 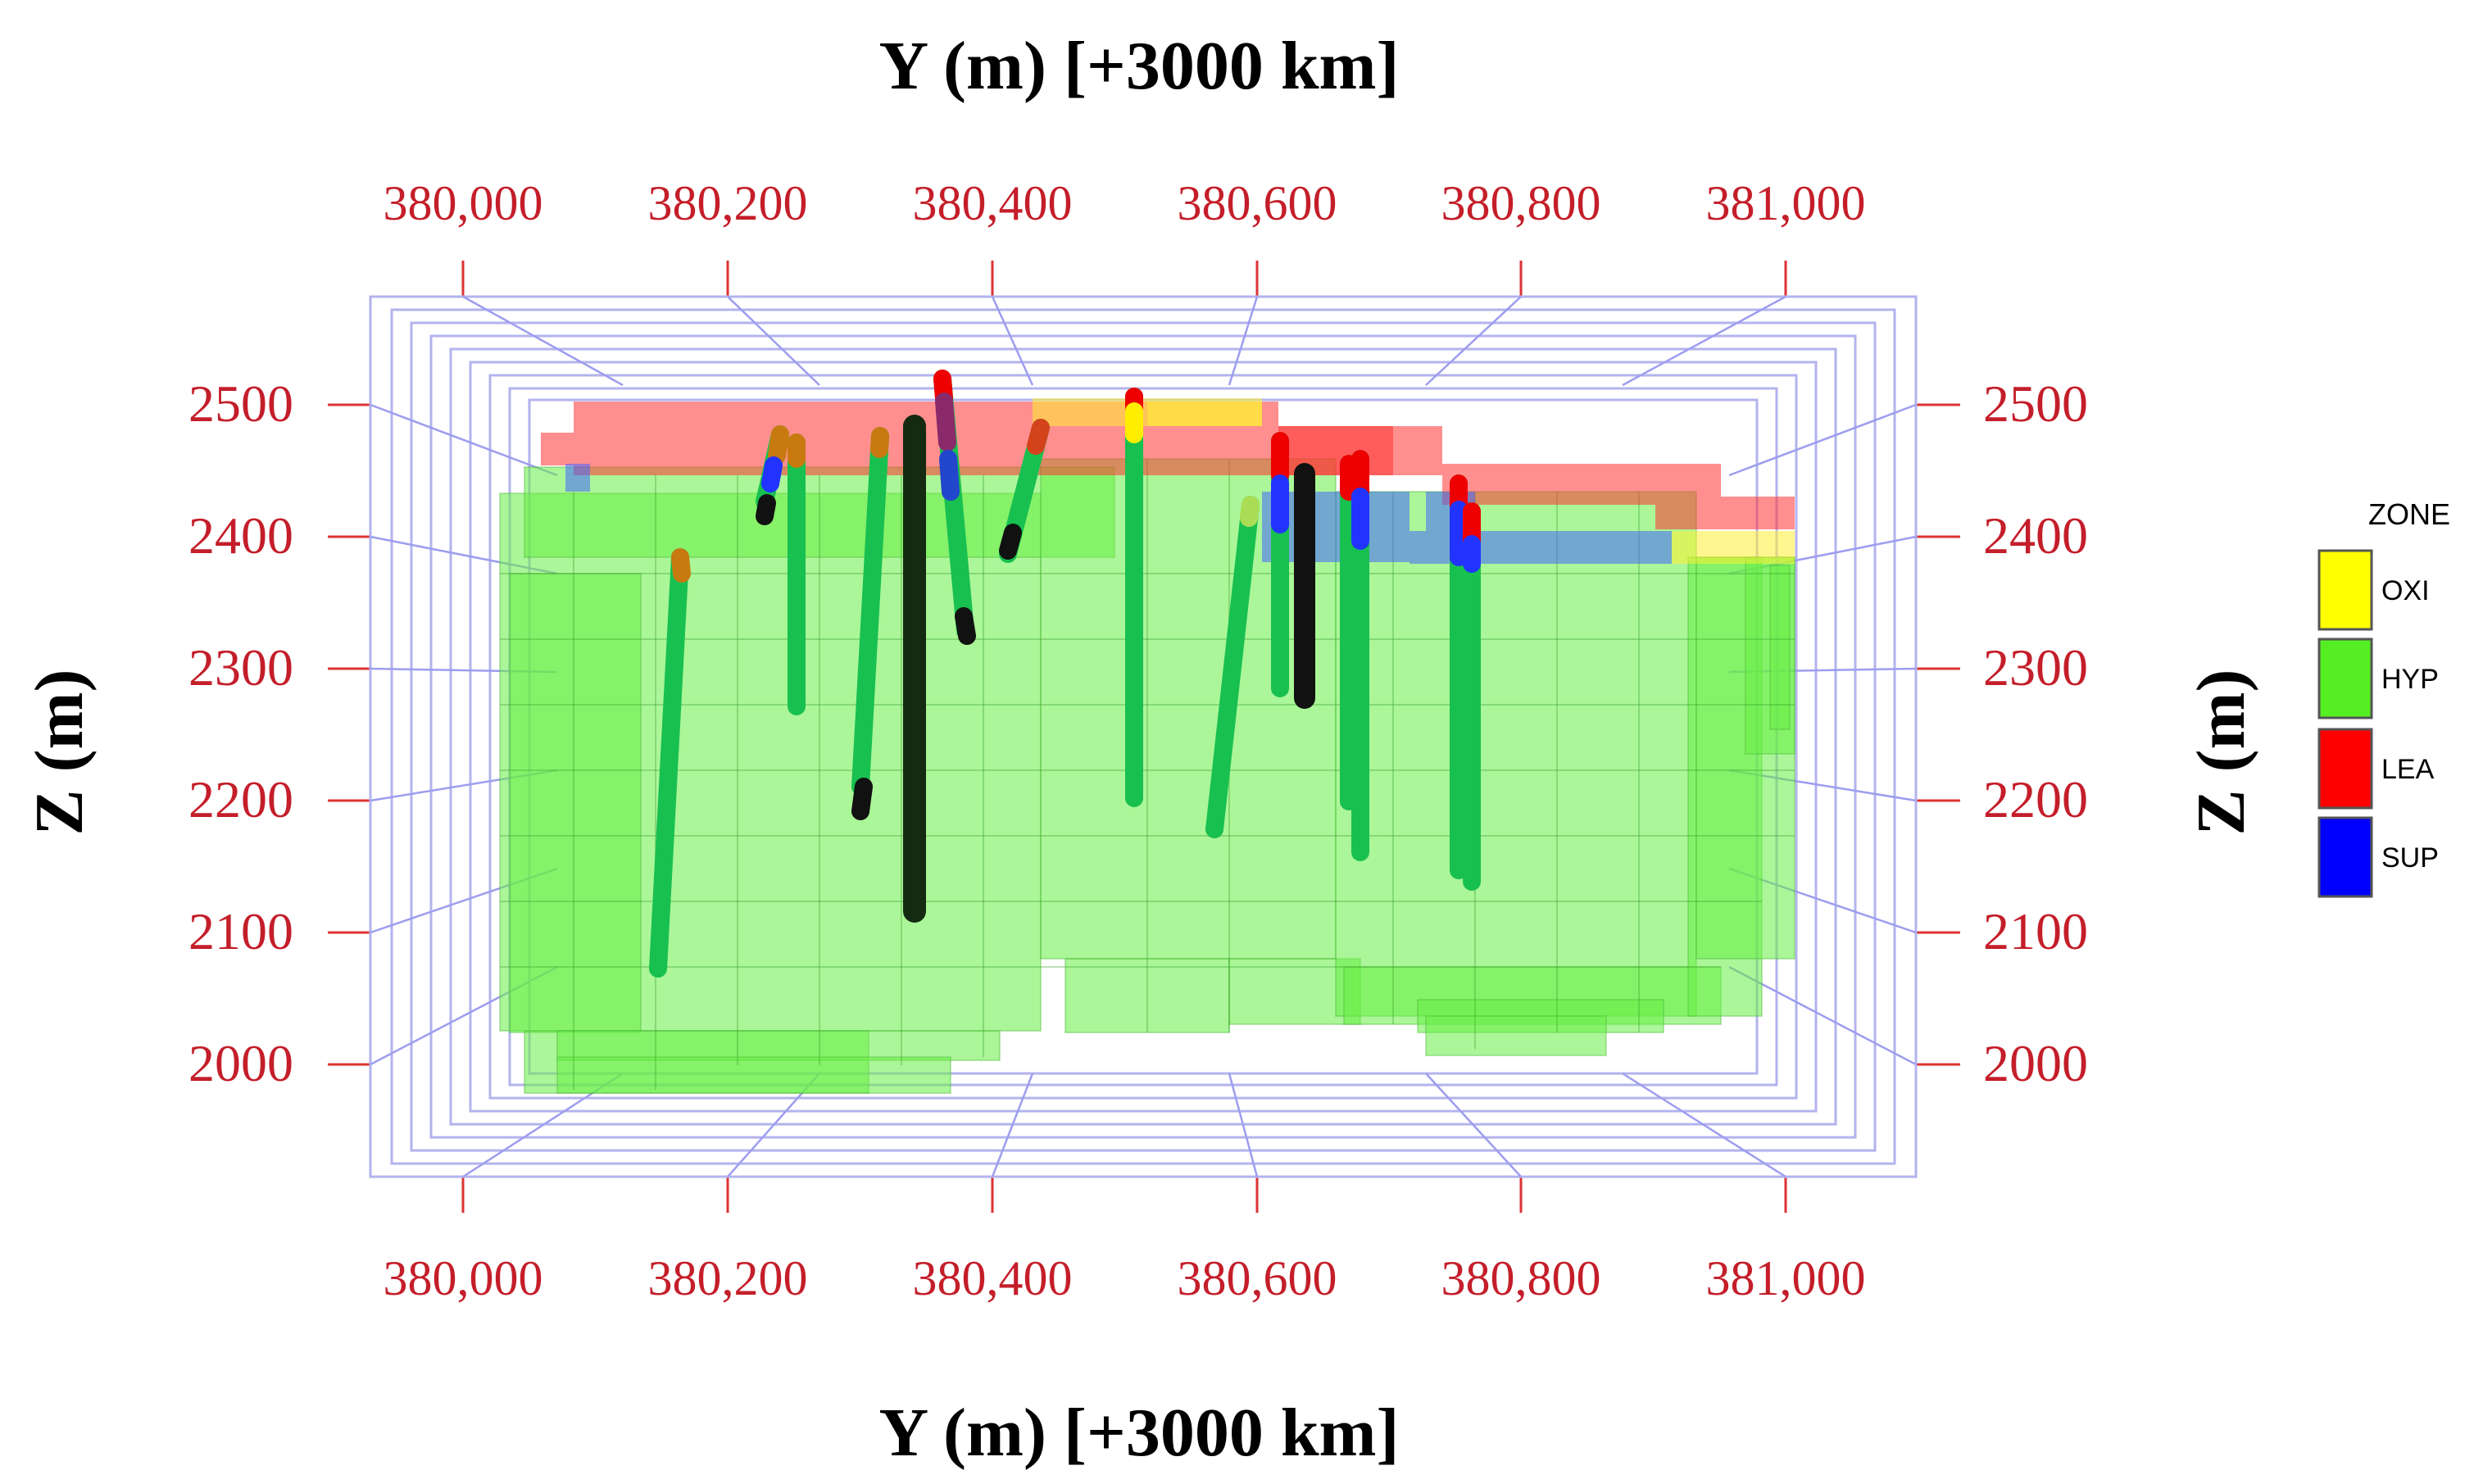 I want to click on legend-item-sup: SUP, so click(x=2378, y=857).